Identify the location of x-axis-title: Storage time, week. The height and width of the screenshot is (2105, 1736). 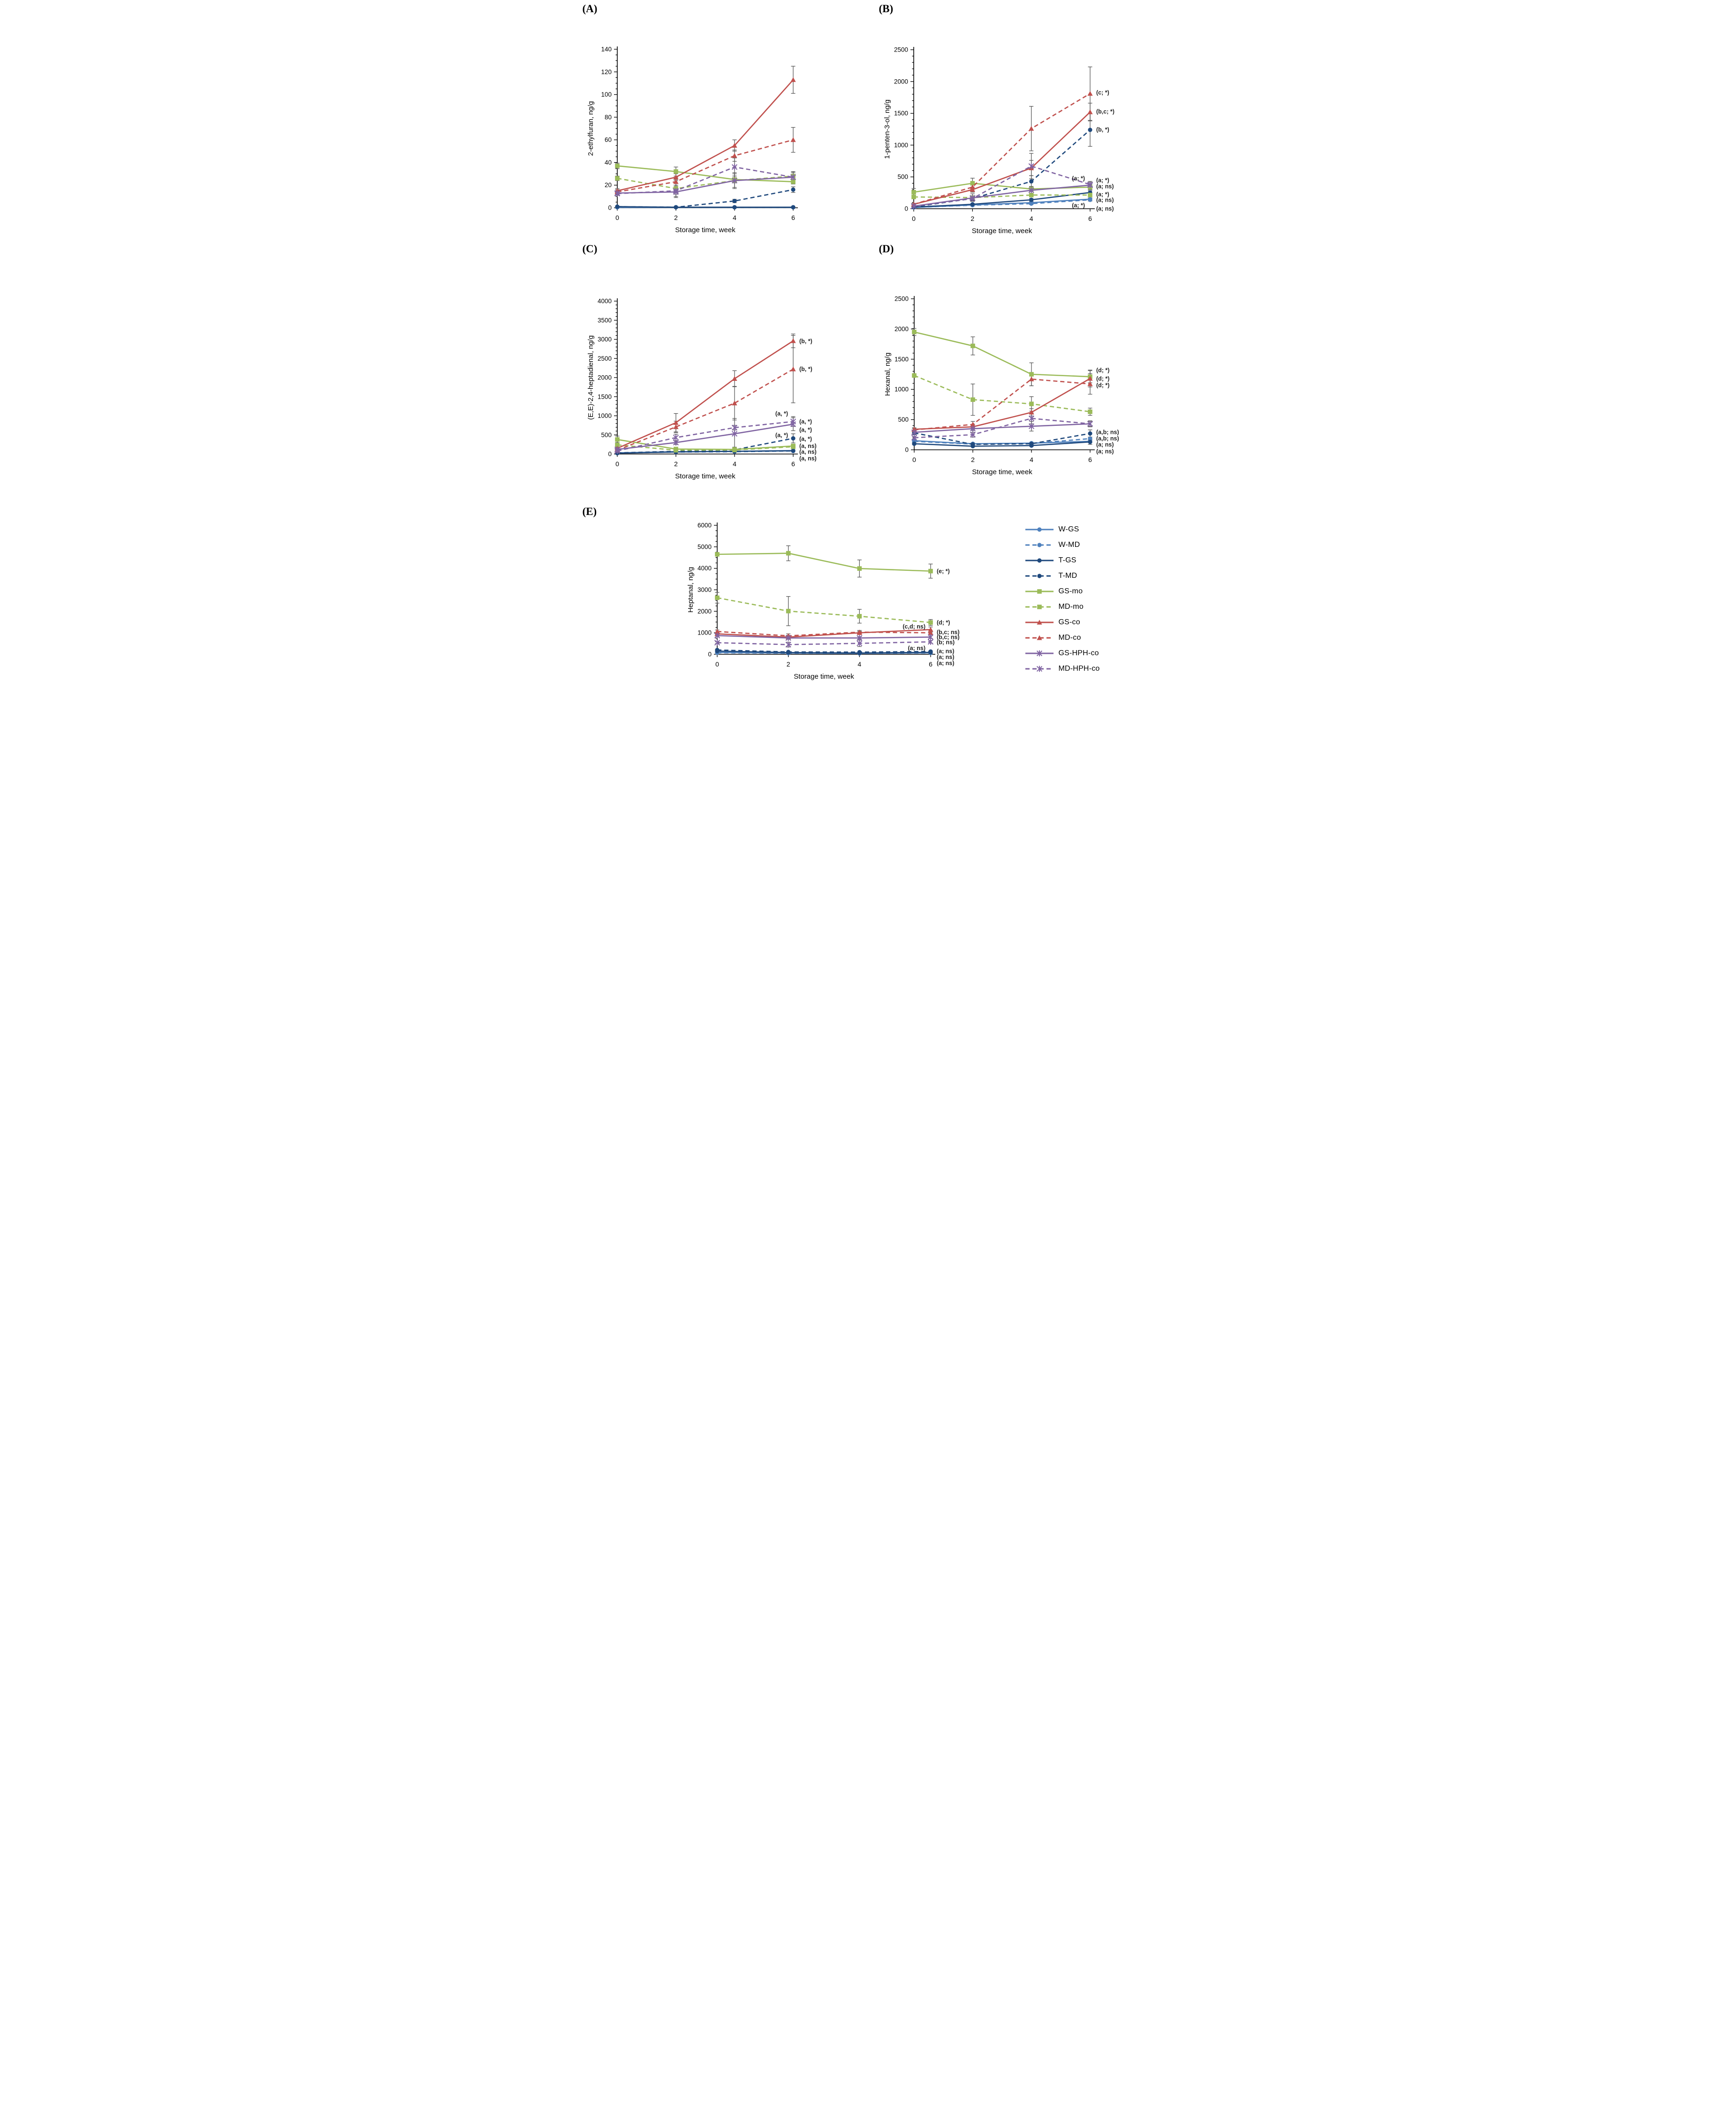
(1002, 472).